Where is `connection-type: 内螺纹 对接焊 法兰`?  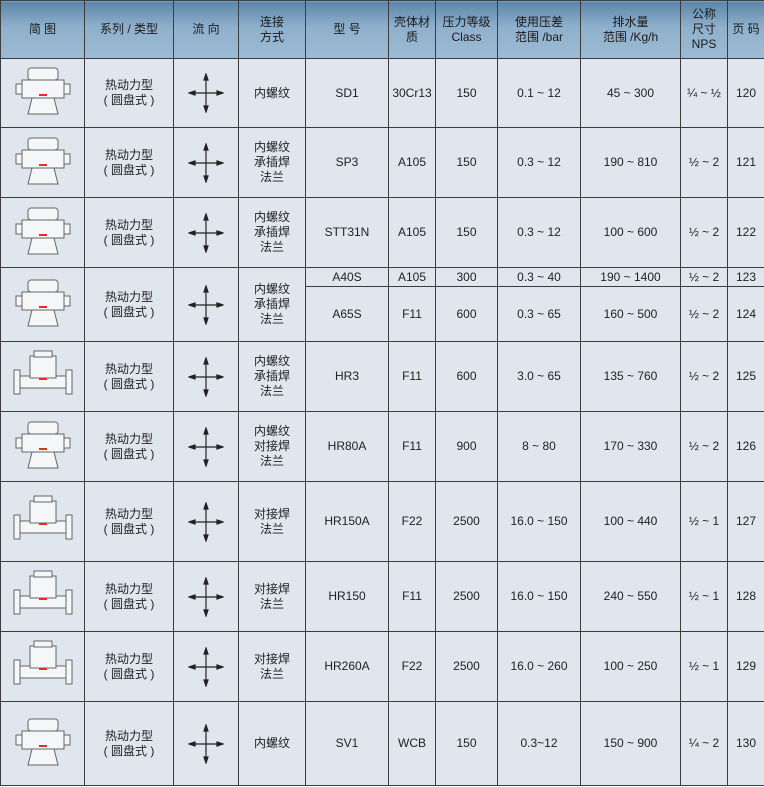
connection-type: 内螺纹 对接焊 法兰 is located at coordinates (272, 446).